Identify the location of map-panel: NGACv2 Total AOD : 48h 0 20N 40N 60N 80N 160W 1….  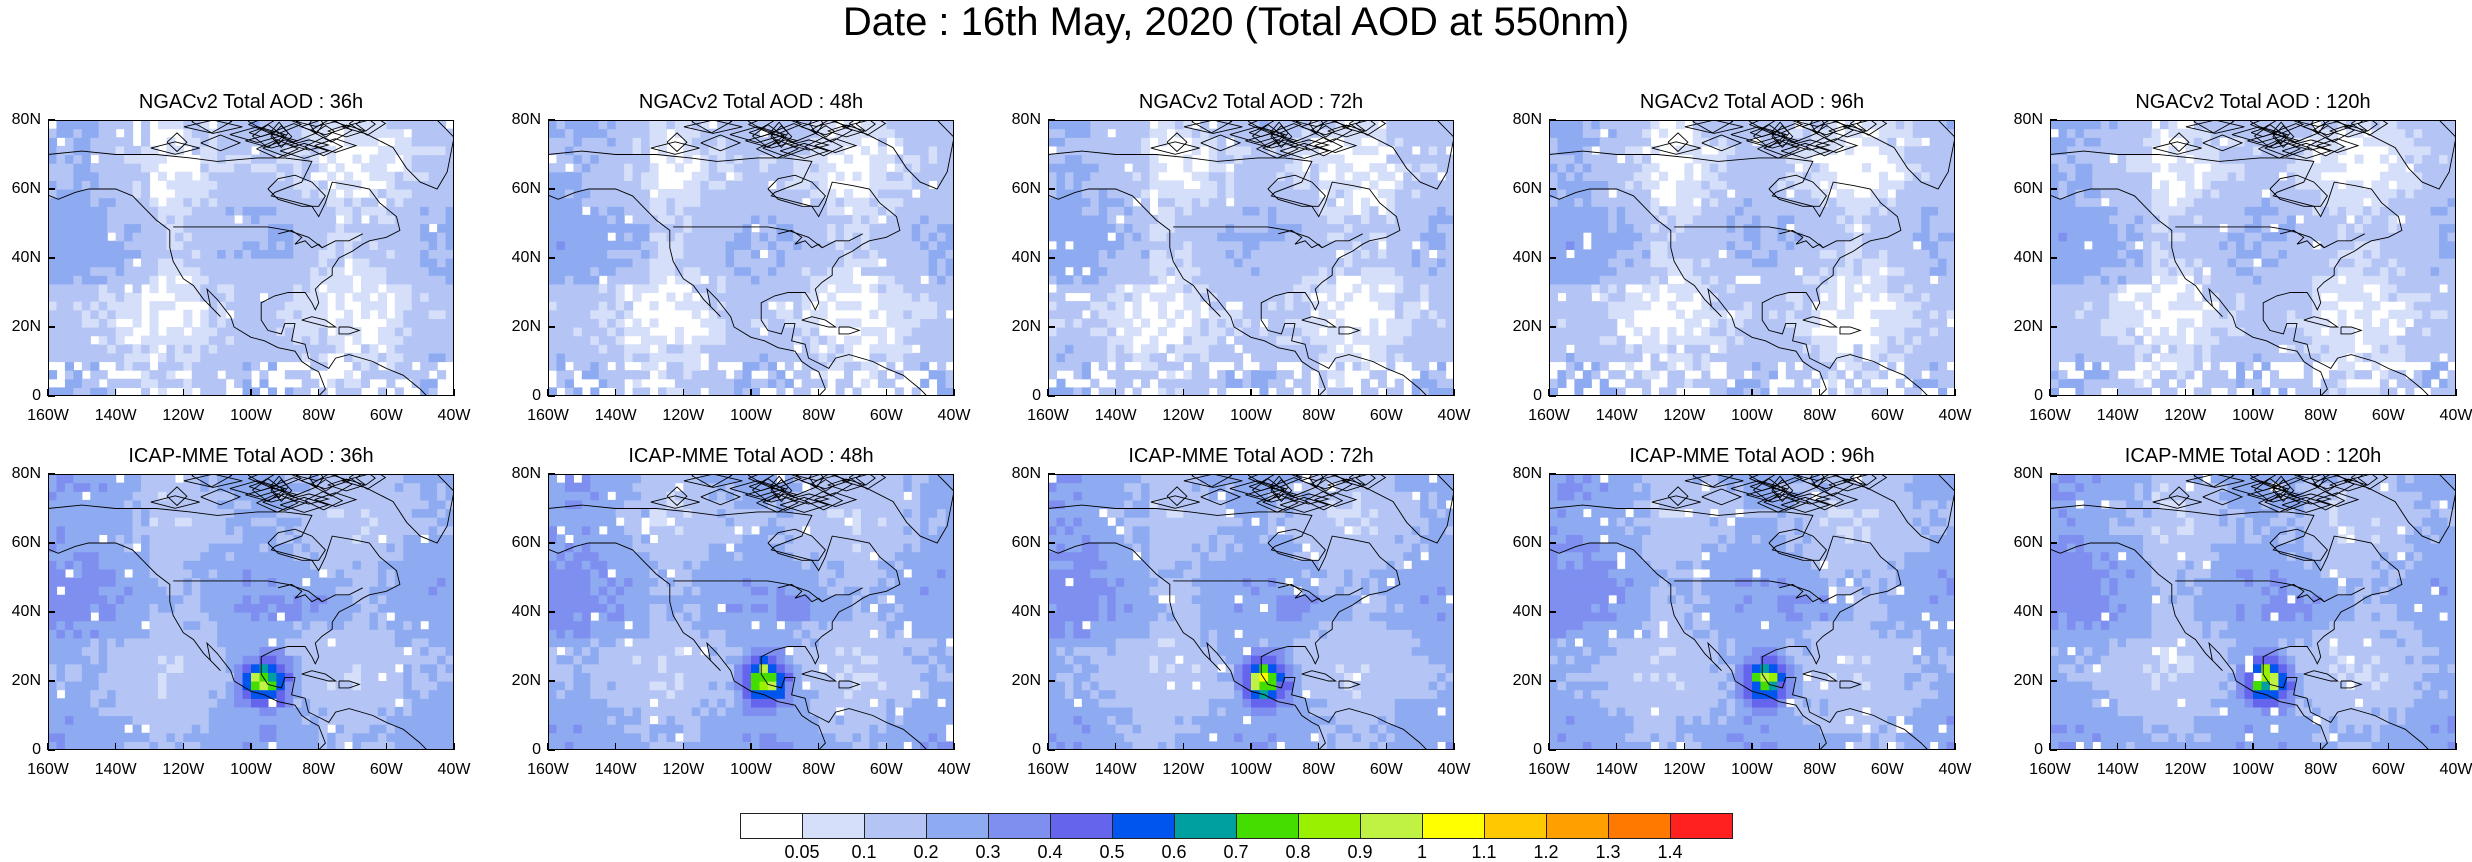
(741, 257).